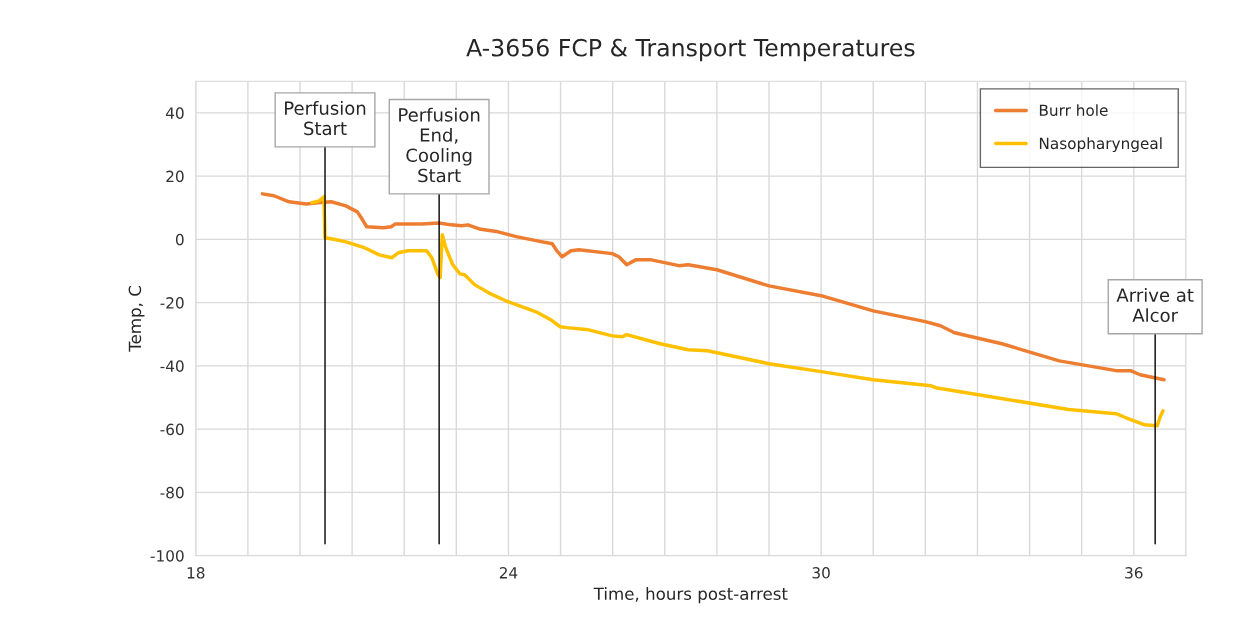  I want to click on chart-title: A-3656 FCP & Transport Temperatures, so click(690, 50).